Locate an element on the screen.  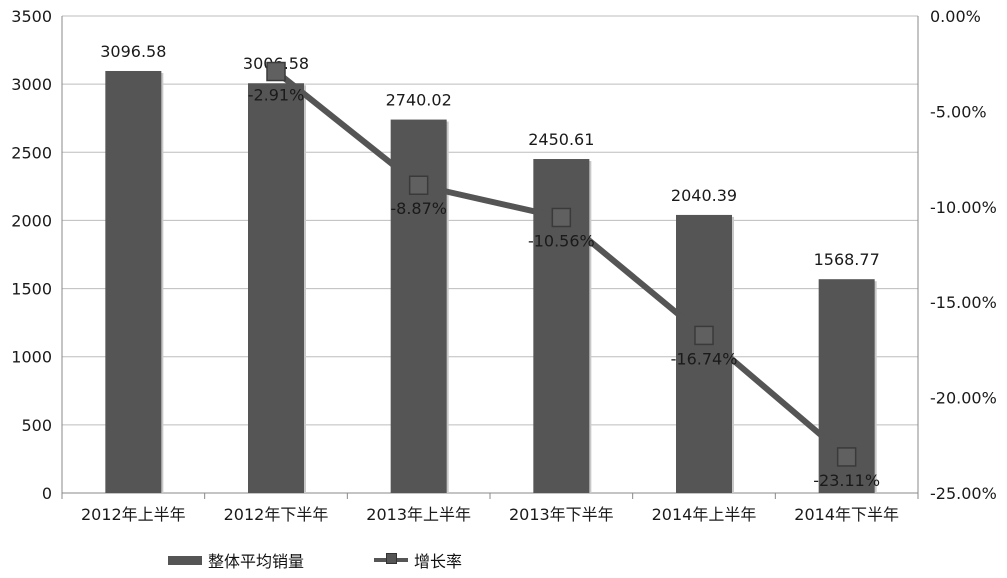
y-left-tick-label: 1500 is located at coordinates (31, 289).